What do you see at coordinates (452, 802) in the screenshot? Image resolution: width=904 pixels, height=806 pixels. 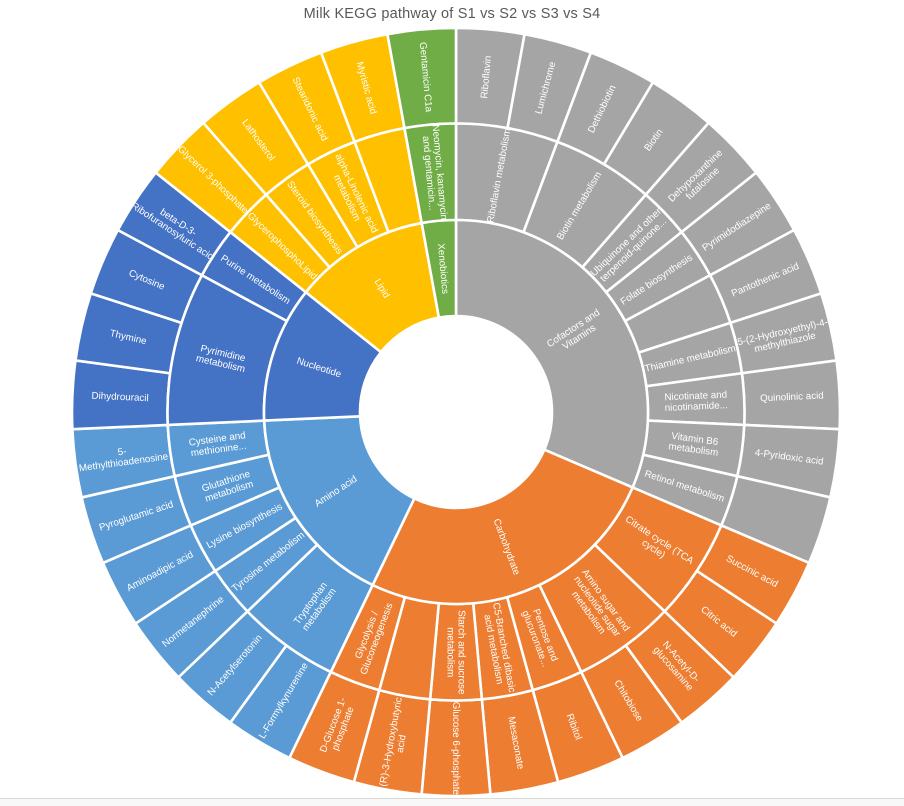 I see `window-bottom-edge` at bounding box center [452, 802].